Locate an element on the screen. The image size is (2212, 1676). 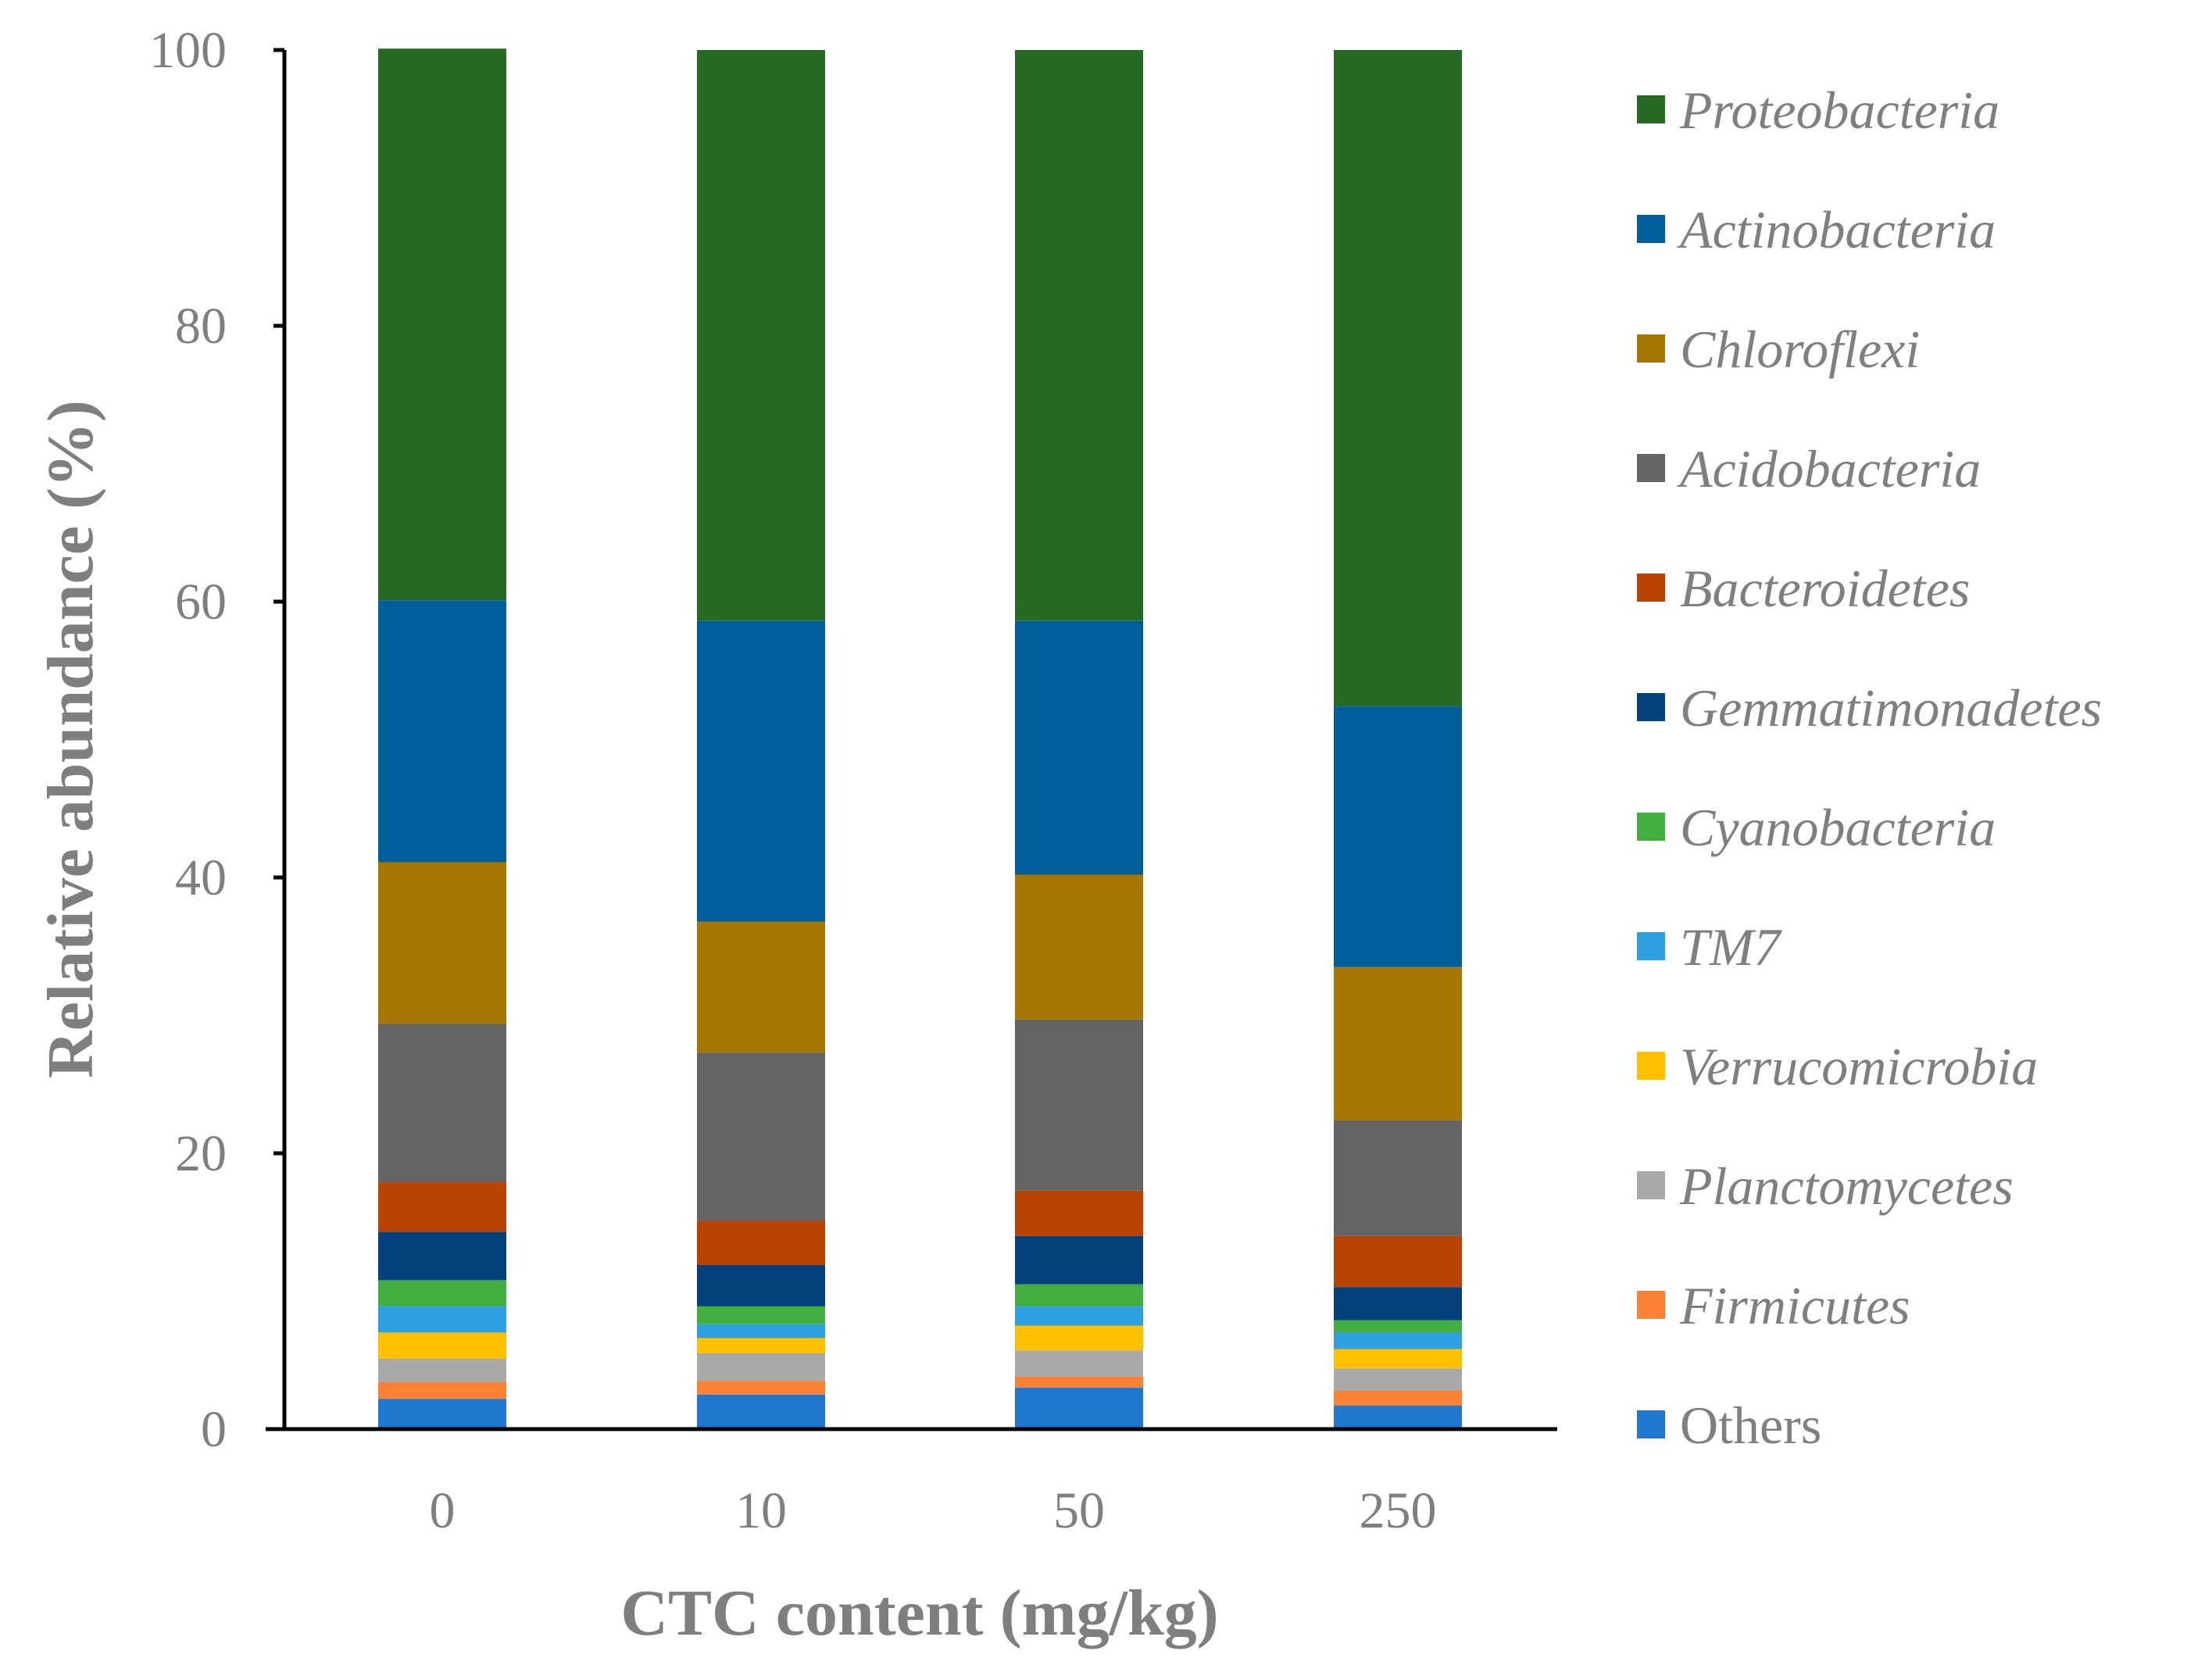
legend-label: Cyanobacteria is located at coordinates (1838, 827).